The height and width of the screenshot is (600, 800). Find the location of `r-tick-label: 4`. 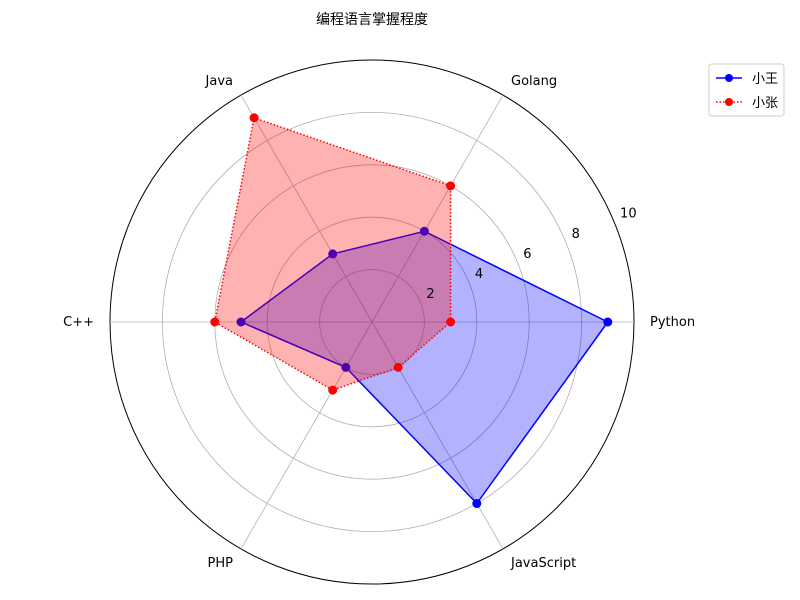

r-tick-label: 4 is located at coordinates (479, 274).